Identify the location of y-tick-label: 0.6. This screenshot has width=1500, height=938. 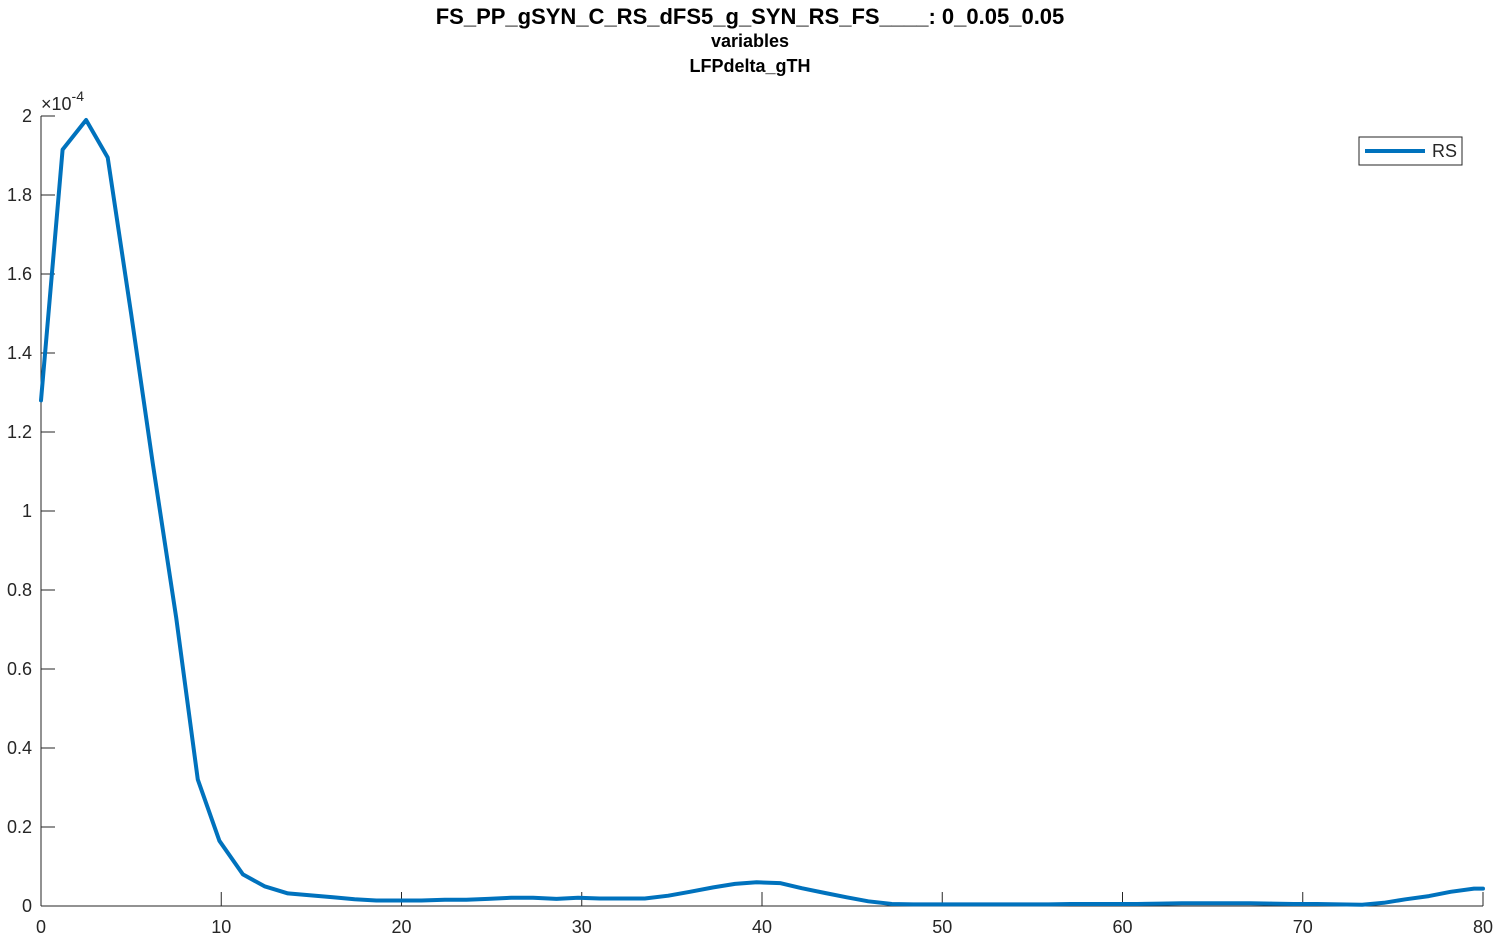
(19, 669).